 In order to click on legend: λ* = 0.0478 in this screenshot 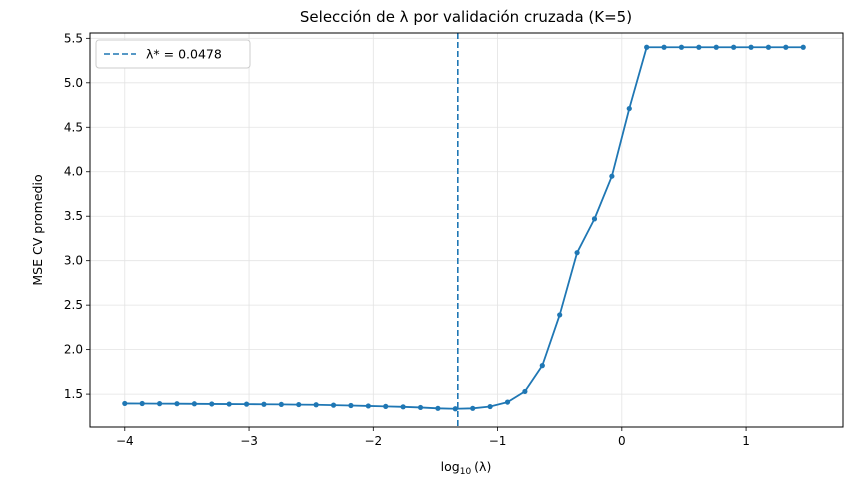, I will do `click(173, 54)`.